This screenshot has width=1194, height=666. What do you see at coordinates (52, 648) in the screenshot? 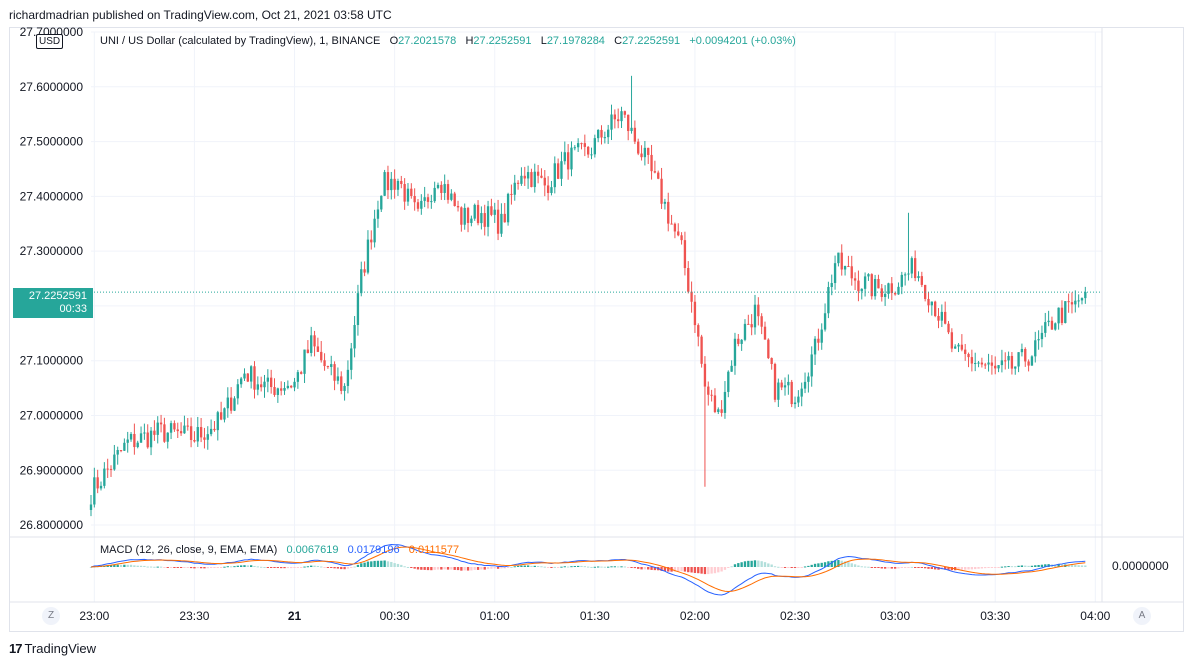
I see `brand: 17 TradingView` at bounding box center [52, 648].